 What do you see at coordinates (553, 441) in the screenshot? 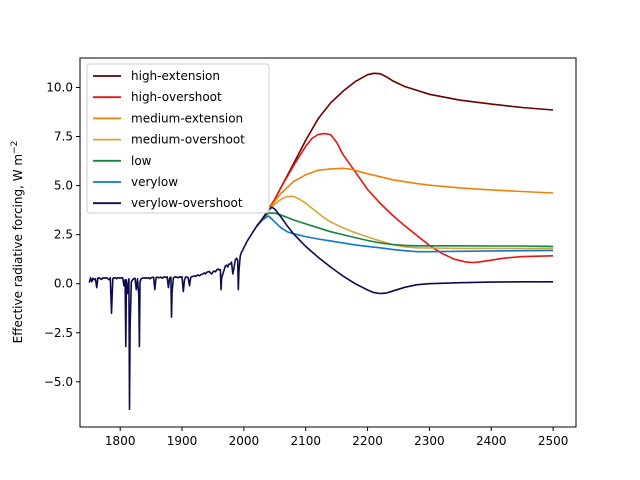
I see `x-tick-label: 2500` at bounding box center [553, 441].